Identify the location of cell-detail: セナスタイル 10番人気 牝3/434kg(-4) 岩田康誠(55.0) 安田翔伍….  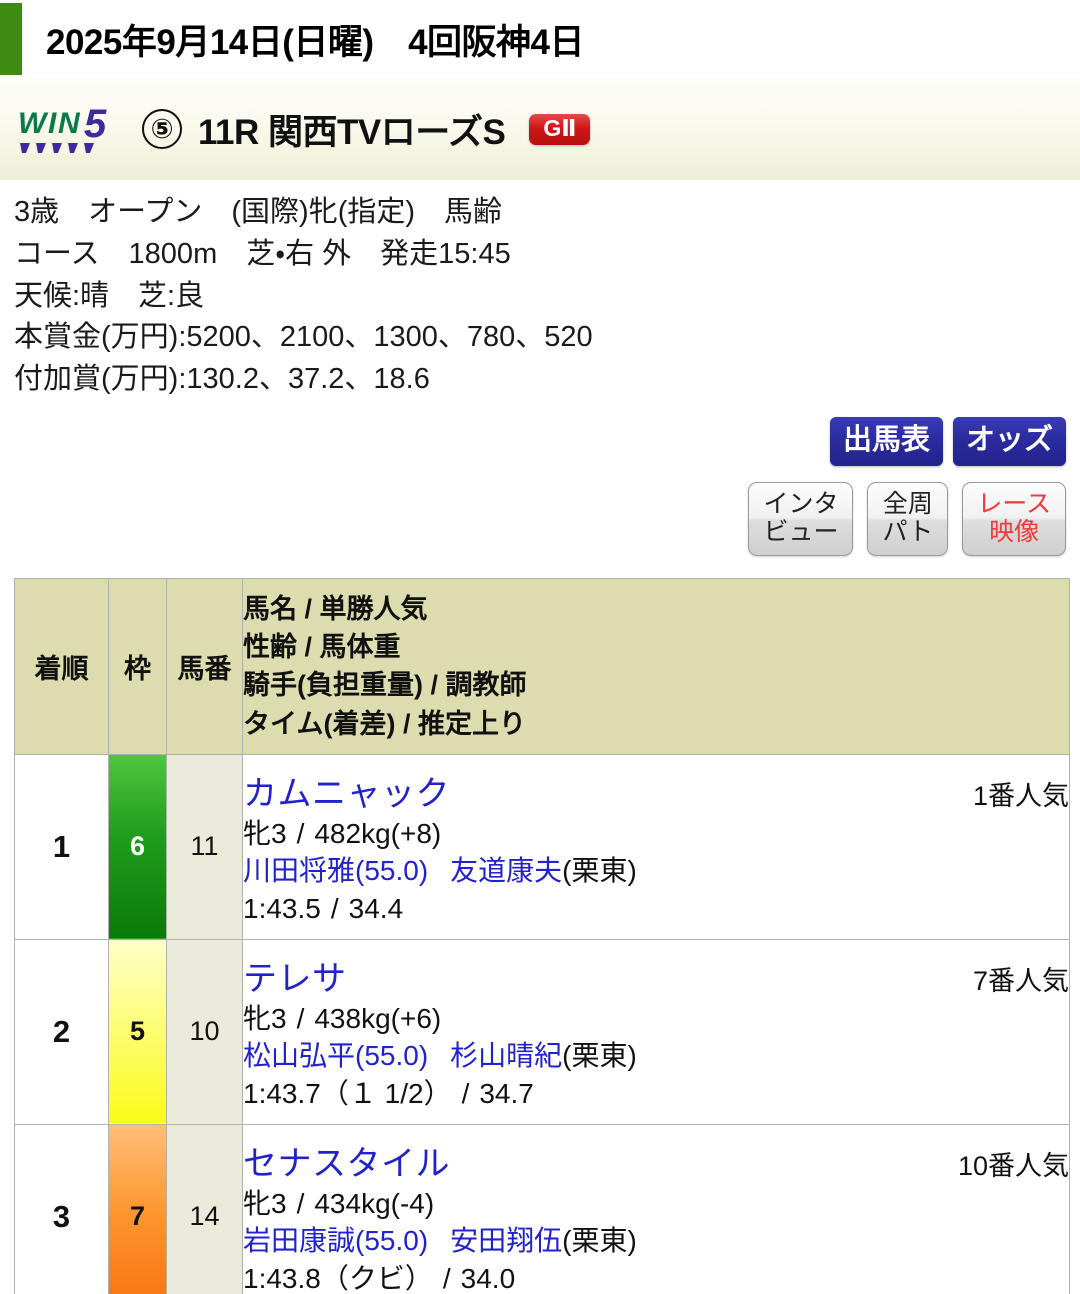
(656, 1208).